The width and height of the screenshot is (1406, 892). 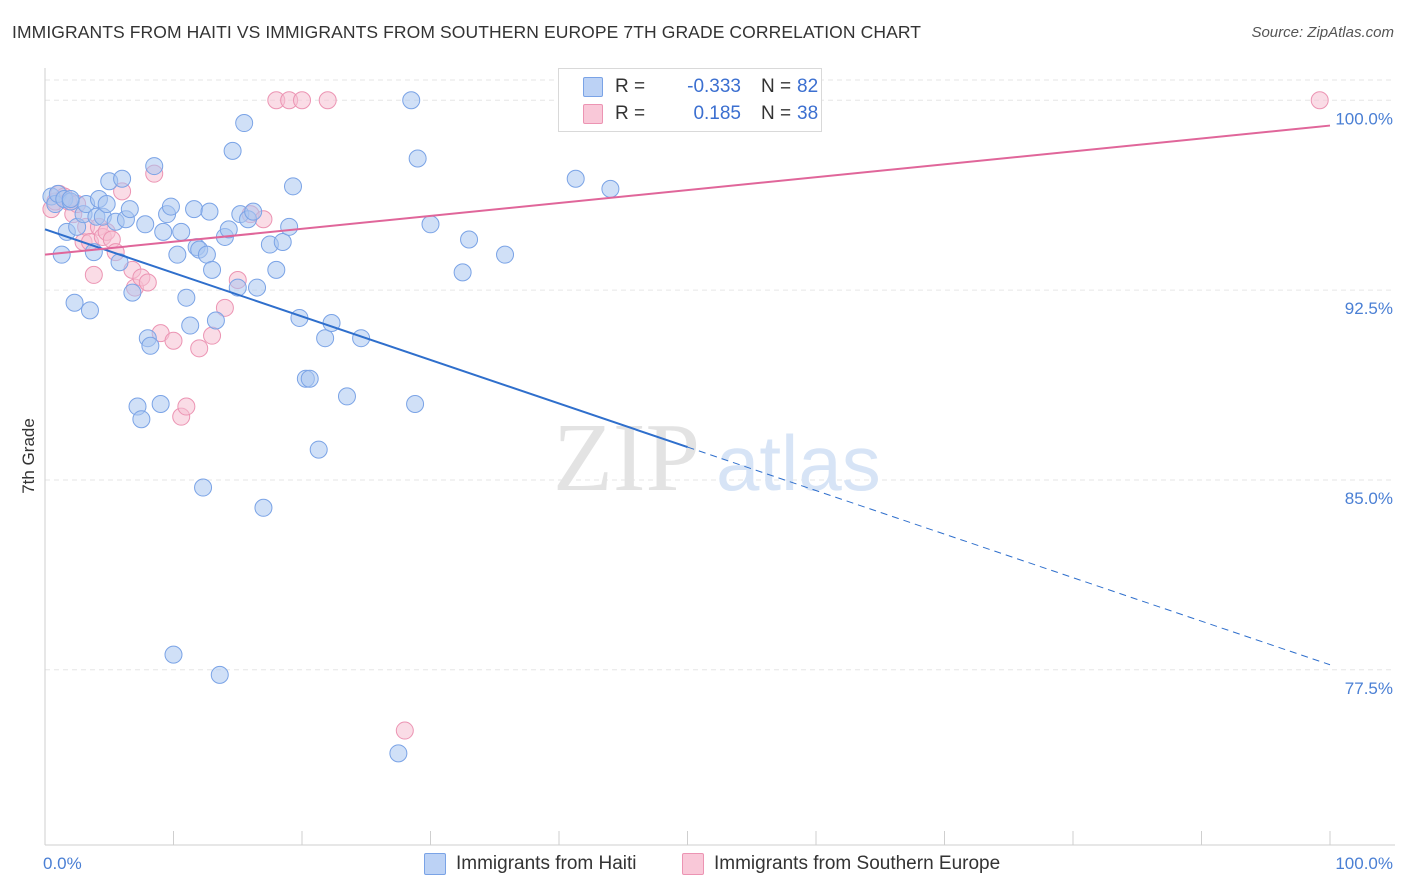 What do you see at coordinates (808, 86) in the screenshot?
I see `legend-n-value-haiti: 82` at bounding box center [808, 86].